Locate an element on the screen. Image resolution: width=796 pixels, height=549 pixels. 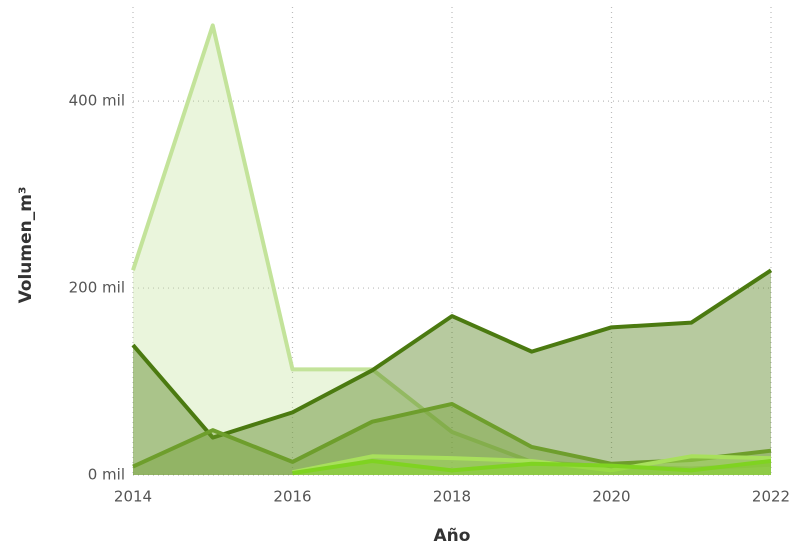
y-tick-label: 200 mil is located at coordinates (97, 288).